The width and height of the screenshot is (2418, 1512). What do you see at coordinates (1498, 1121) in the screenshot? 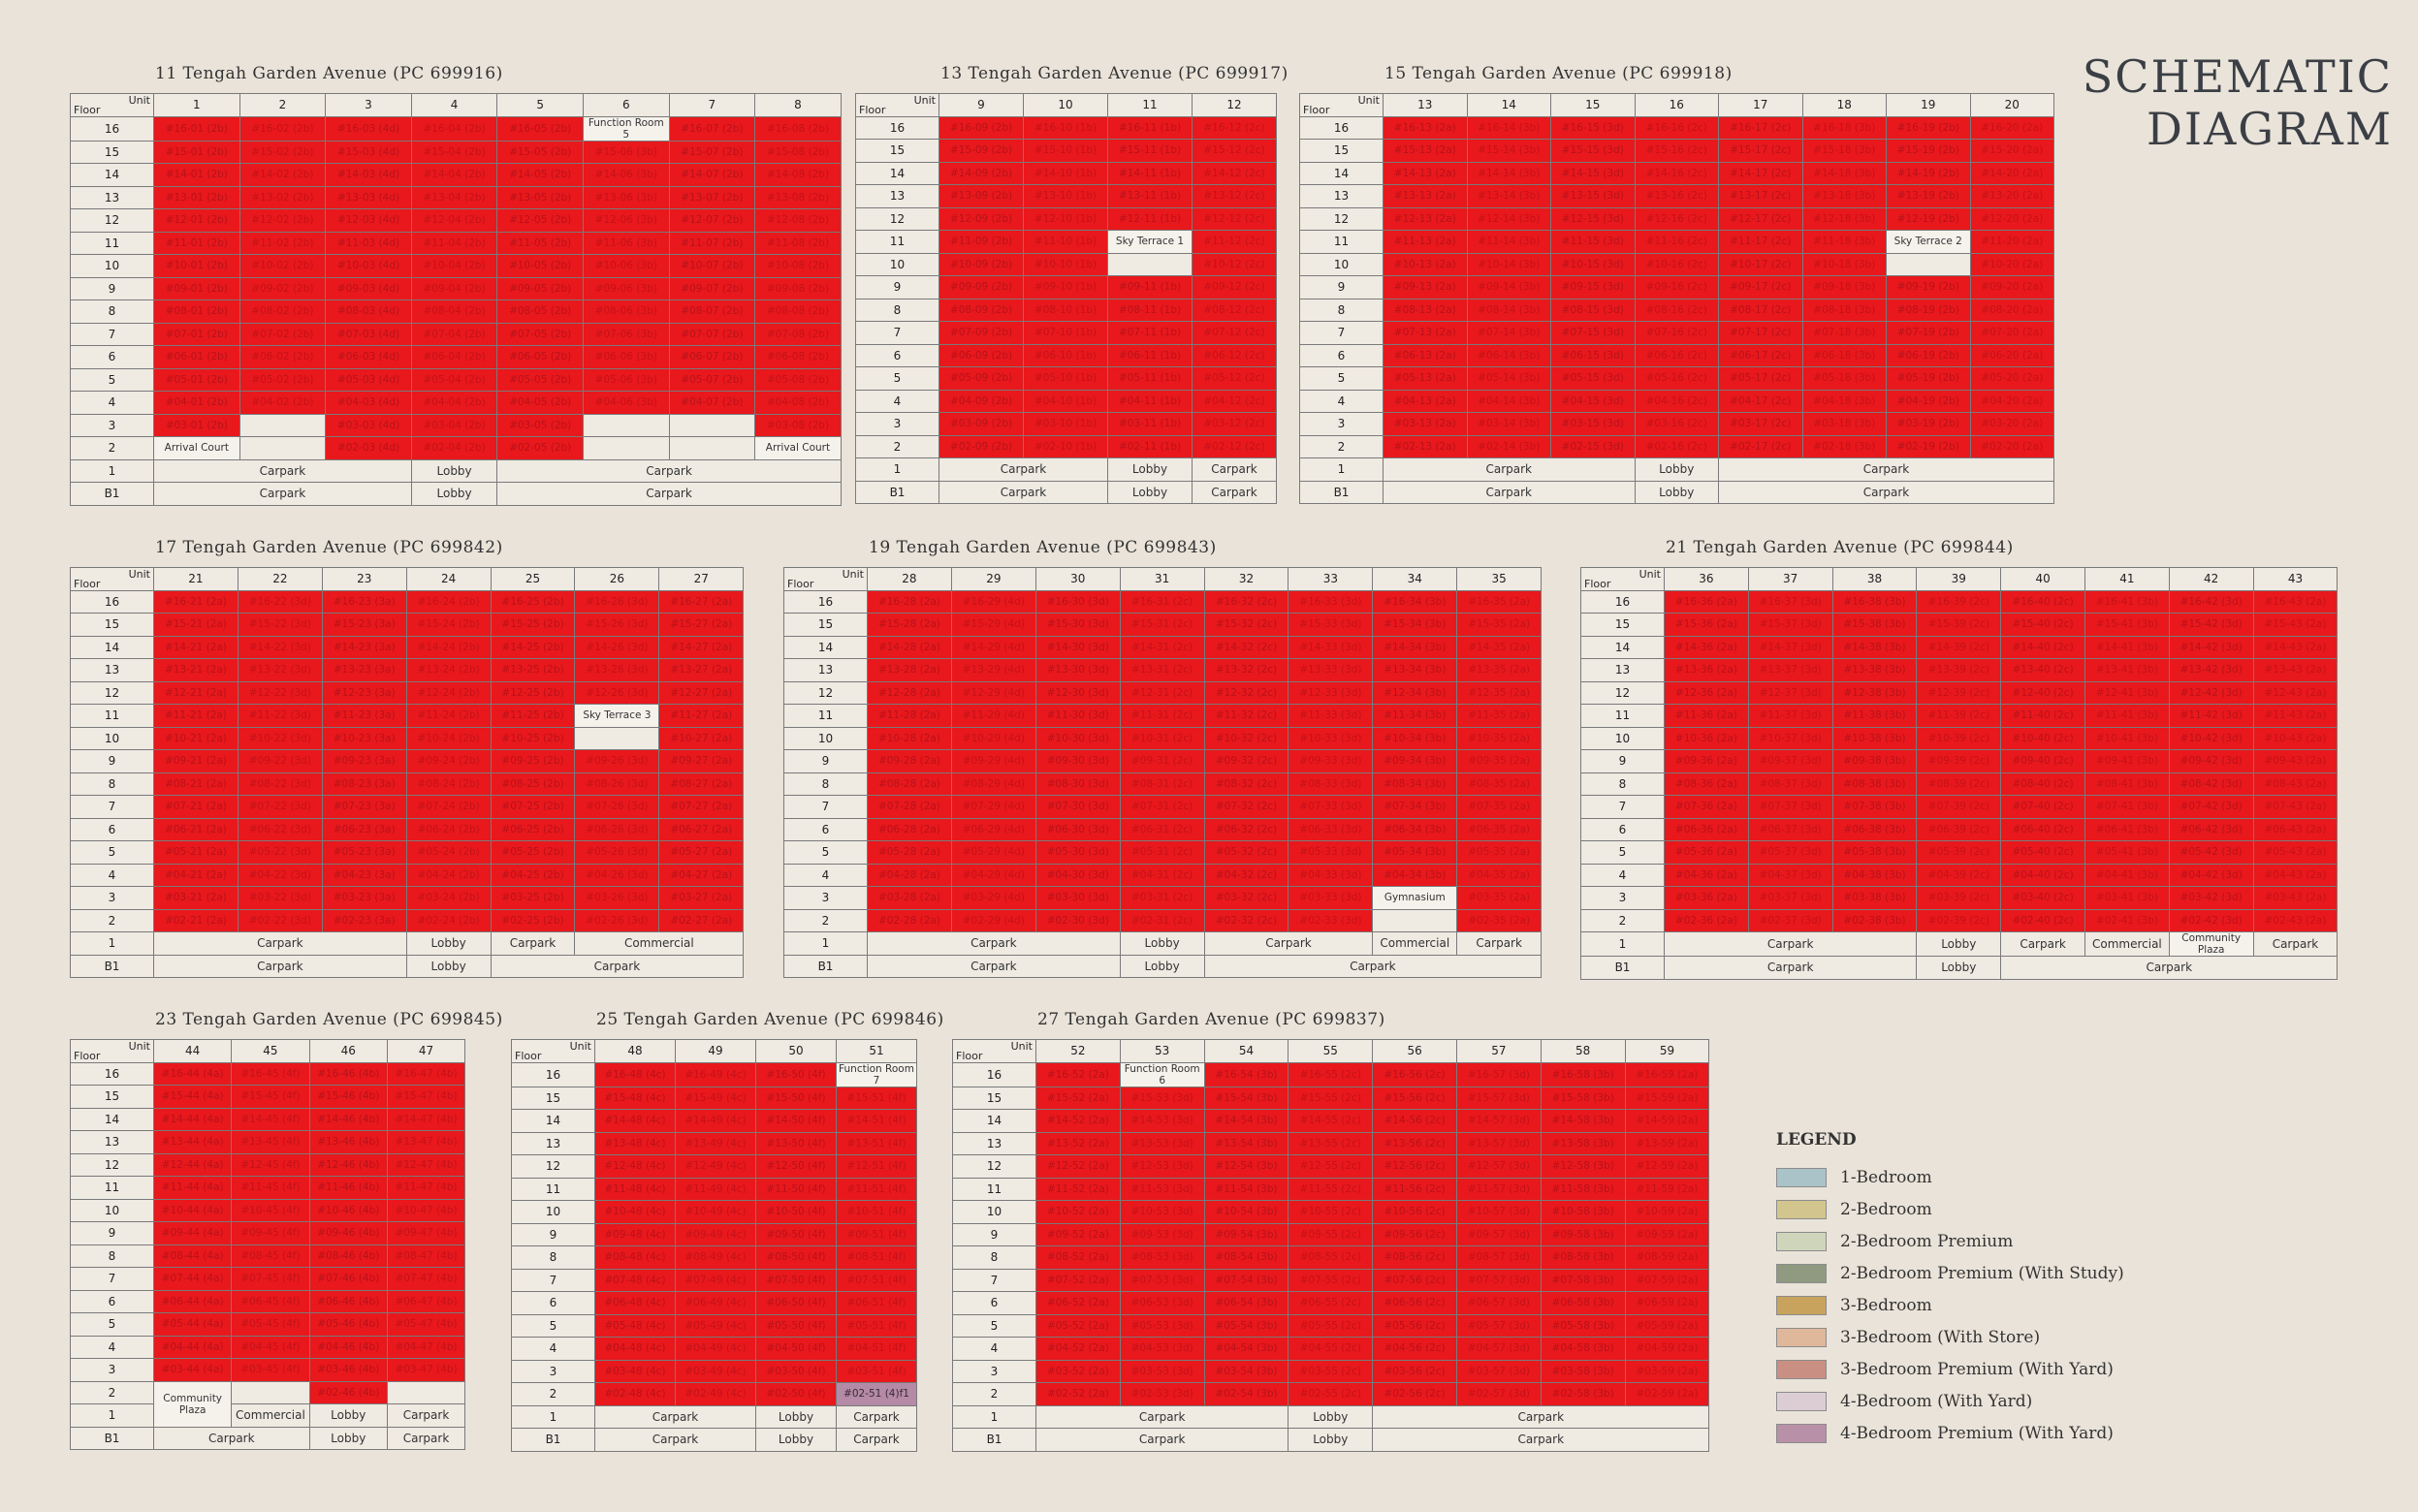
I see `unit-cell: #14-57 (3d)` at bounding box center [1498, 1121].